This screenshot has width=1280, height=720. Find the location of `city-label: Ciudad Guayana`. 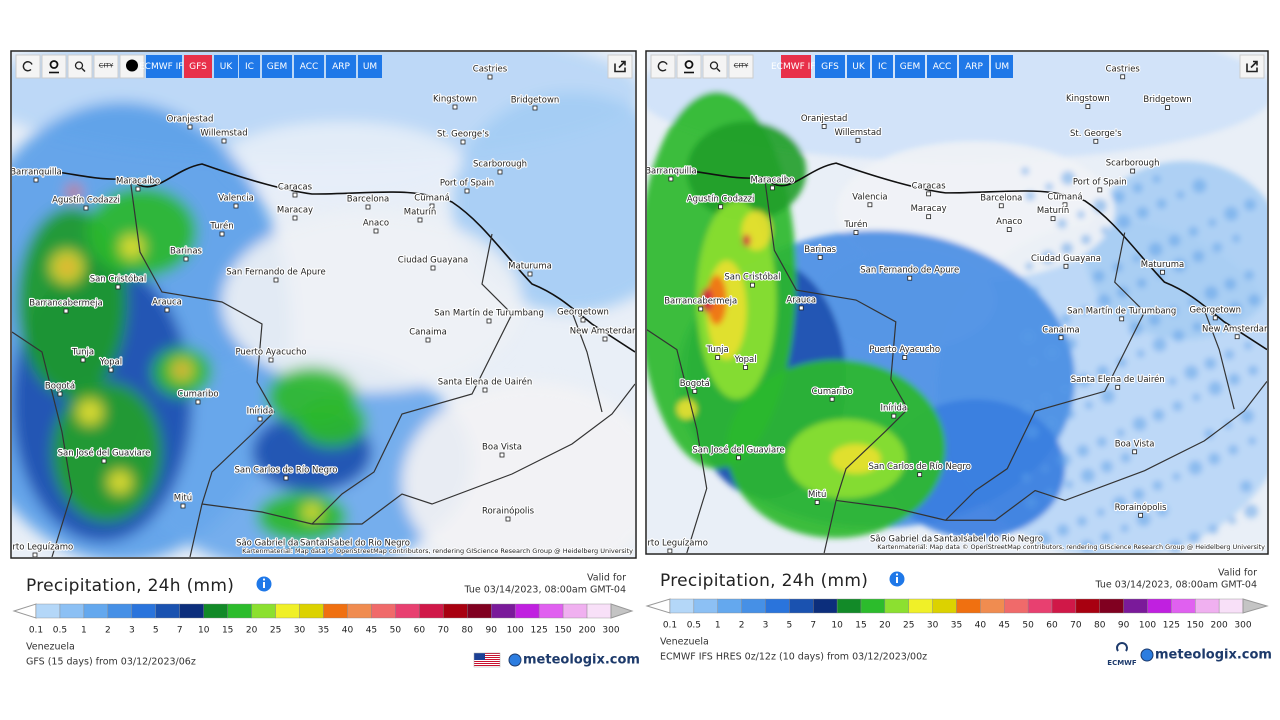

city-label: Ciudad Guayana is located at coordinates (1066, 258).